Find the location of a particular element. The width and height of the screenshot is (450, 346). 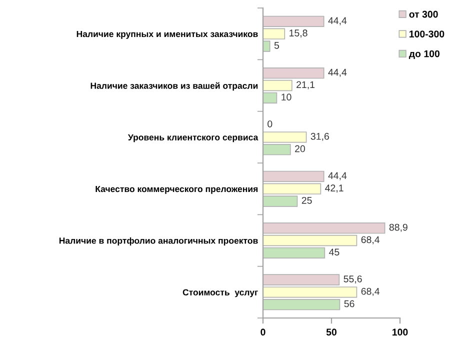

data-label: 0 is located at coordinates (270, 124).